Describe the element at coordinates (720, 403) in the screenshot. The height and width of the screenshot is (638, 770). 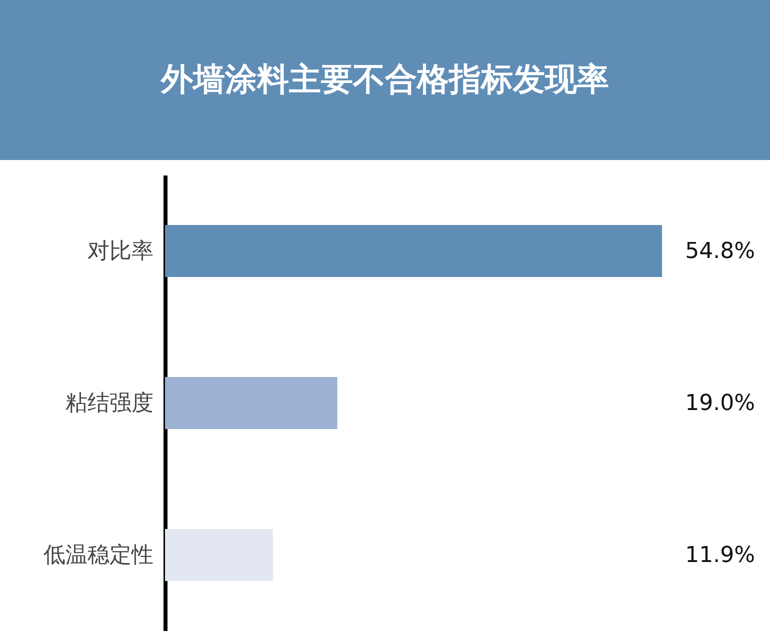
I see `data-label: 19.0%` at that location.